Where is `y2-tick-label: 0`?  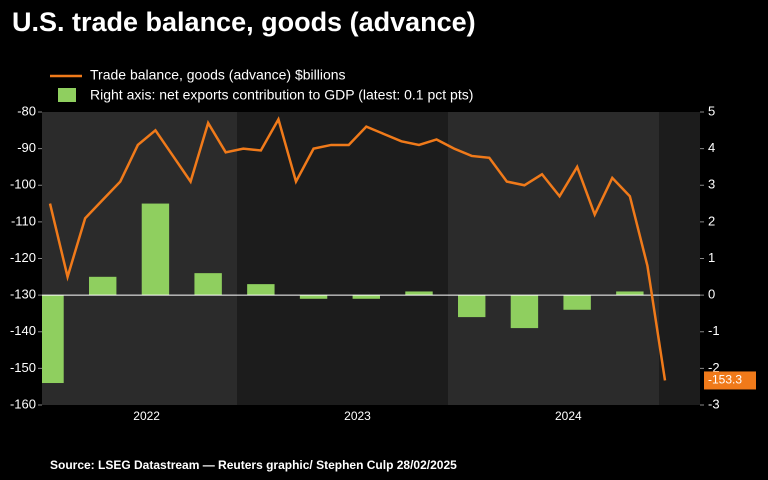
y2-tick-label: 0 is located at coordinates (711, 294).